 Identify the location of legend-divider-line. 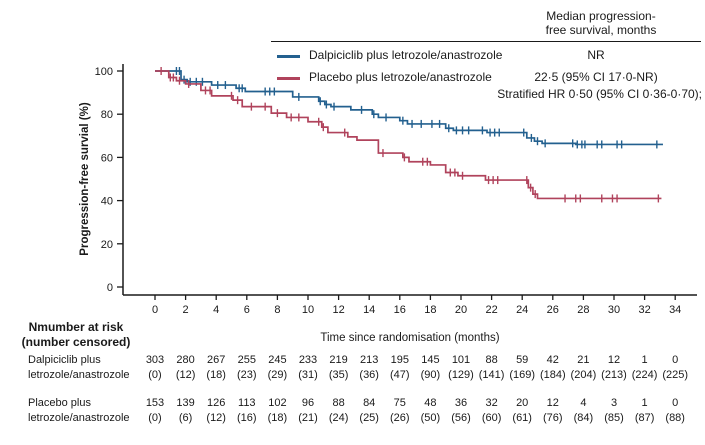
(486, 41).